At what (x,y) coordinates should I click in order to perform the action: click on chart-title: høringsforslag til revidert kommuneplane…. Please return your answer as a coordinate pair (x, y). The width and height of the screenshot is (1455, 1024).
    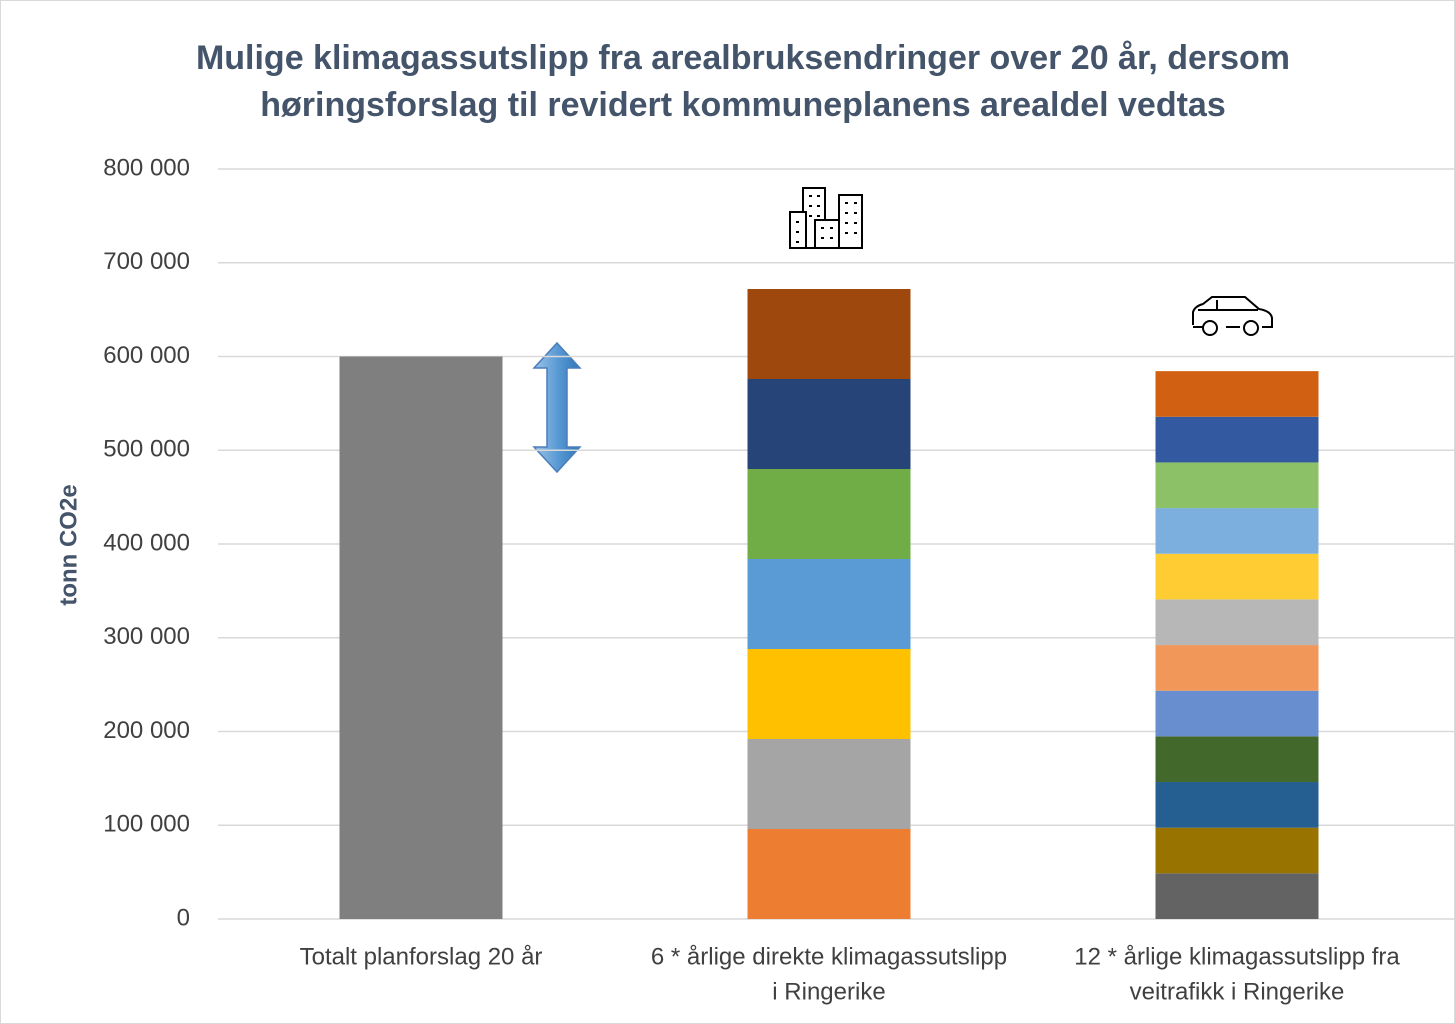
    Looking at the image, I should click on (743, 105).